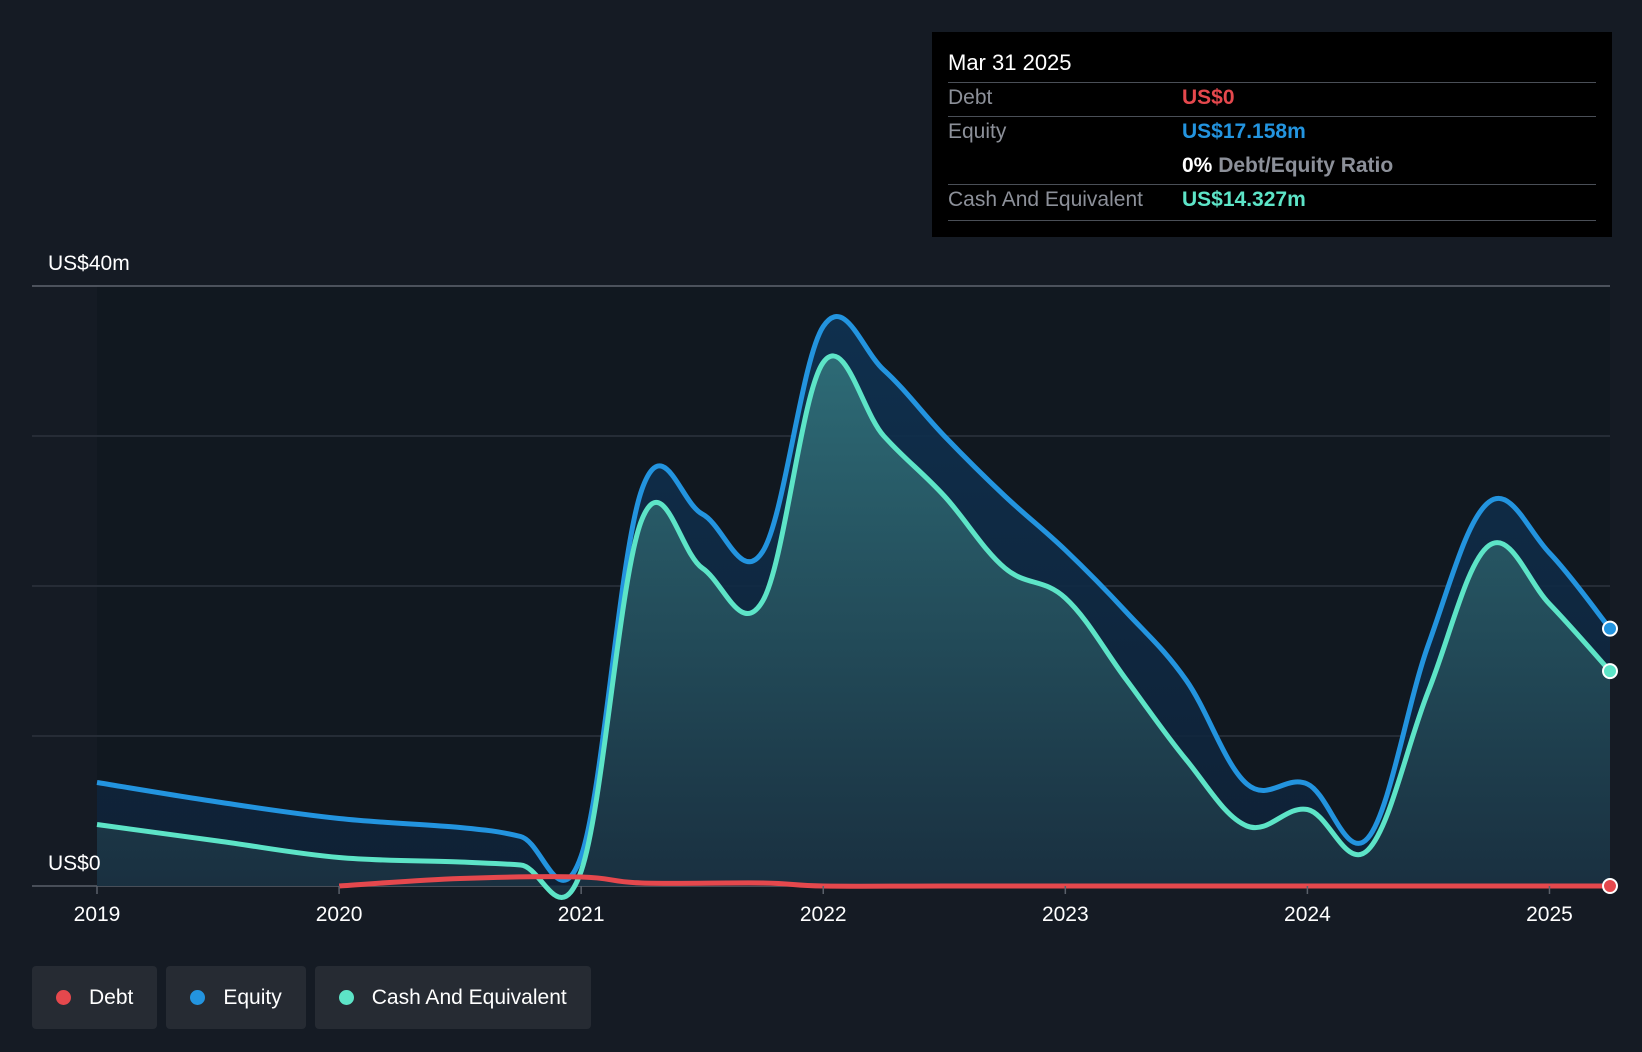  I want to click on x-tick-label: 2024, so click(1307, 914).